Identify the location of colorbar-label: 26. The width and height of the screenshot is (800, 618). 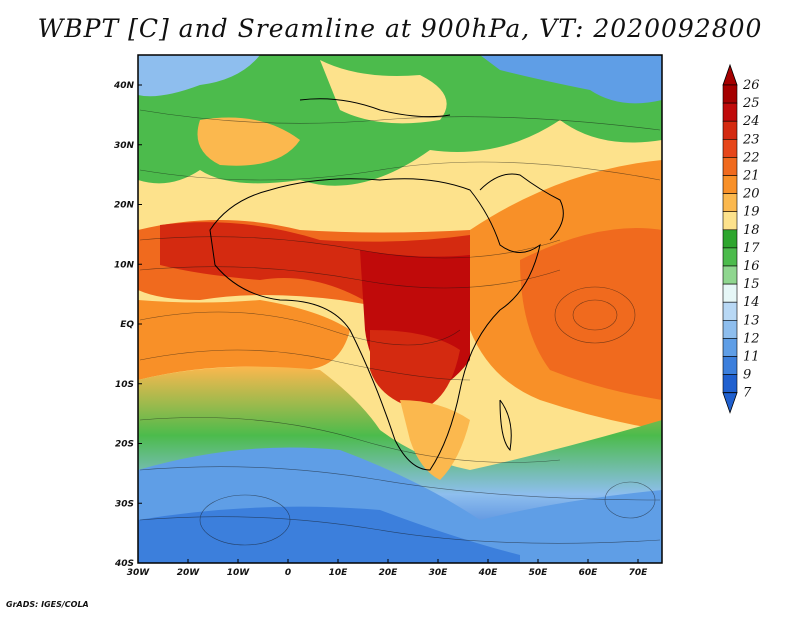
(751, 85).